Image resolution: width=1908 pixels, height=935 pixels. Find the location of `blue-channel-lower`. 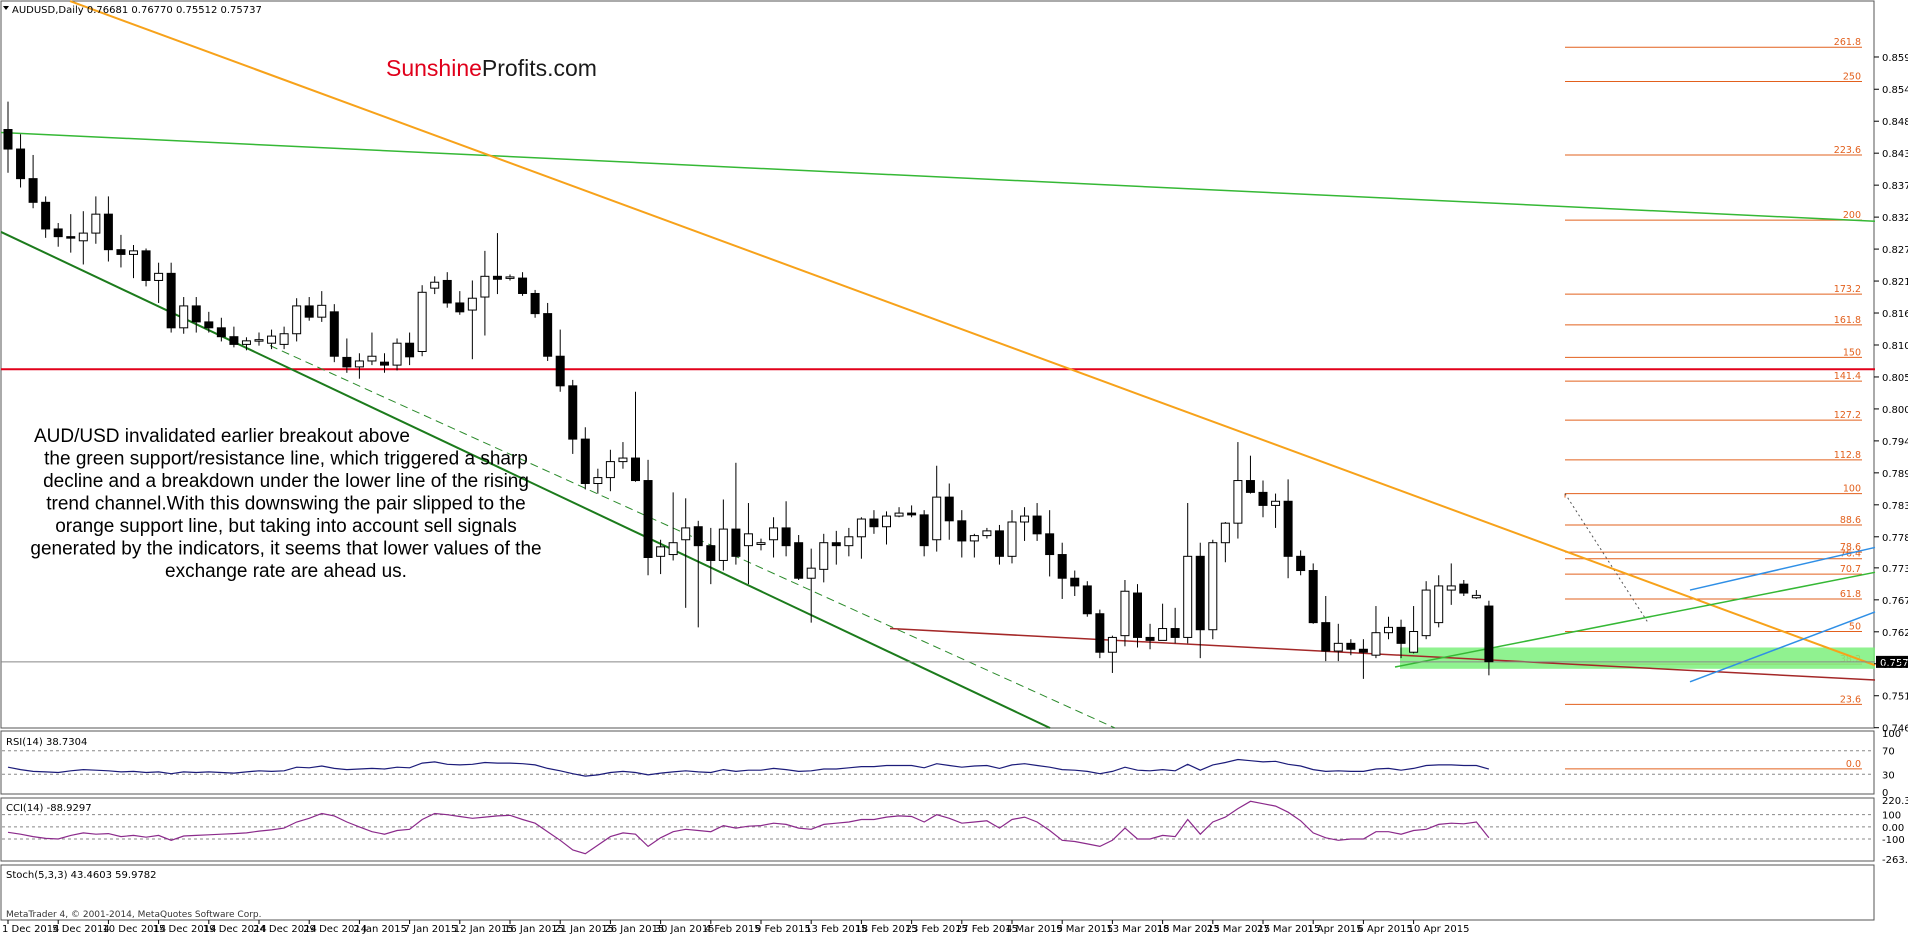

blue-channel-lower is located at coordinates (1782, 647).